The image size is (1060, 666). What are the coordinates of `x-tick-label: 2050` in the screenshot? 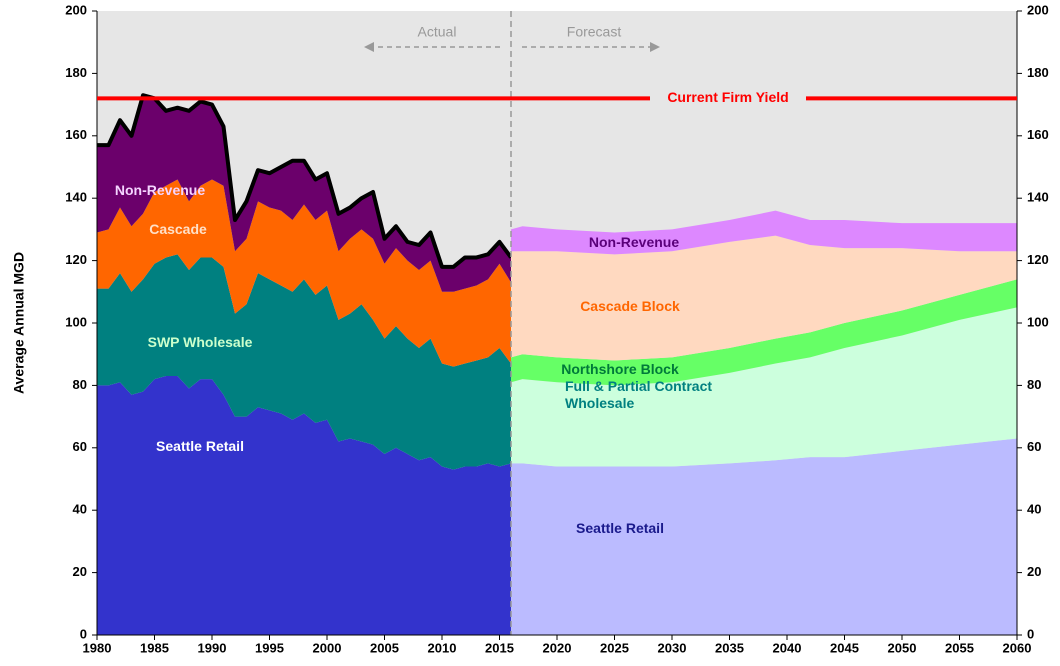 It's located at (902, 647).